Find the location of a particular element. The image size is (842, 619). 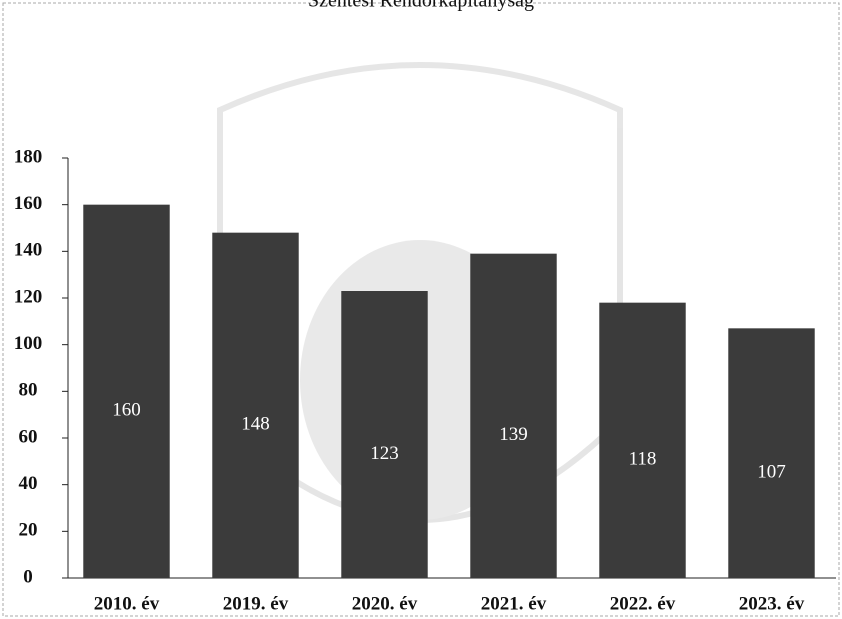

x-tick-label: 2023. év is located at coordinates (772, 603).